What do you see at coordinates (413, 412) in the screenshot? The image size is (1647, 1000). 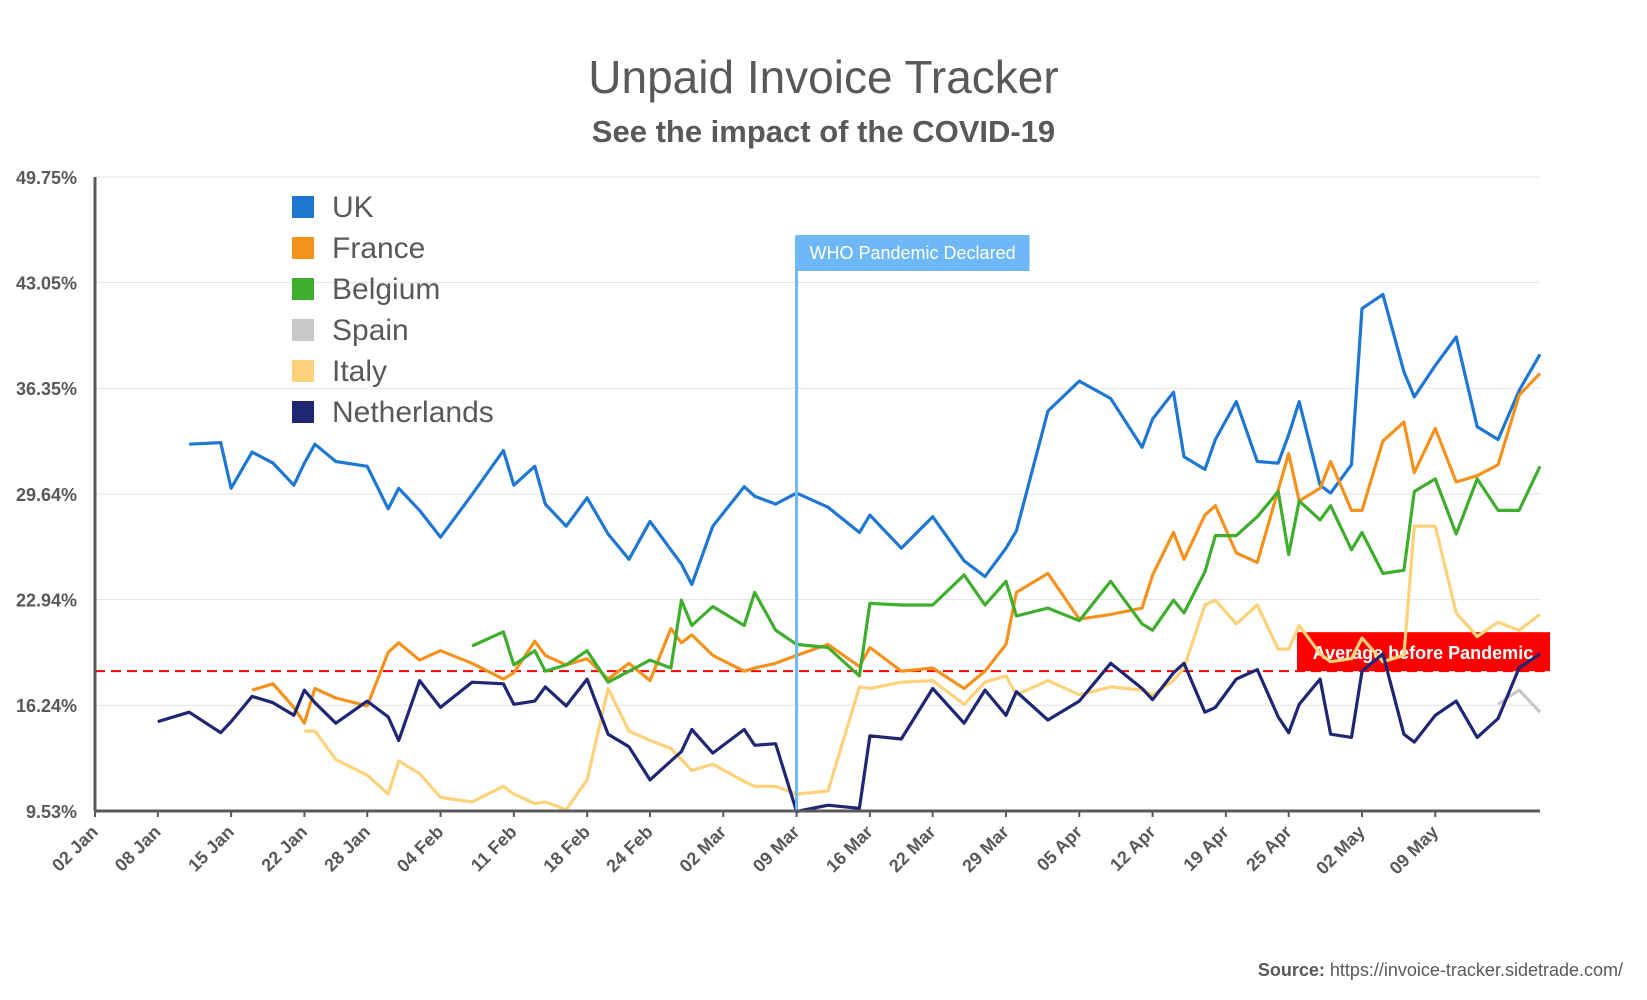 I see `legend-label-netherlands: Netherlands` at bounding box center [413, 412].